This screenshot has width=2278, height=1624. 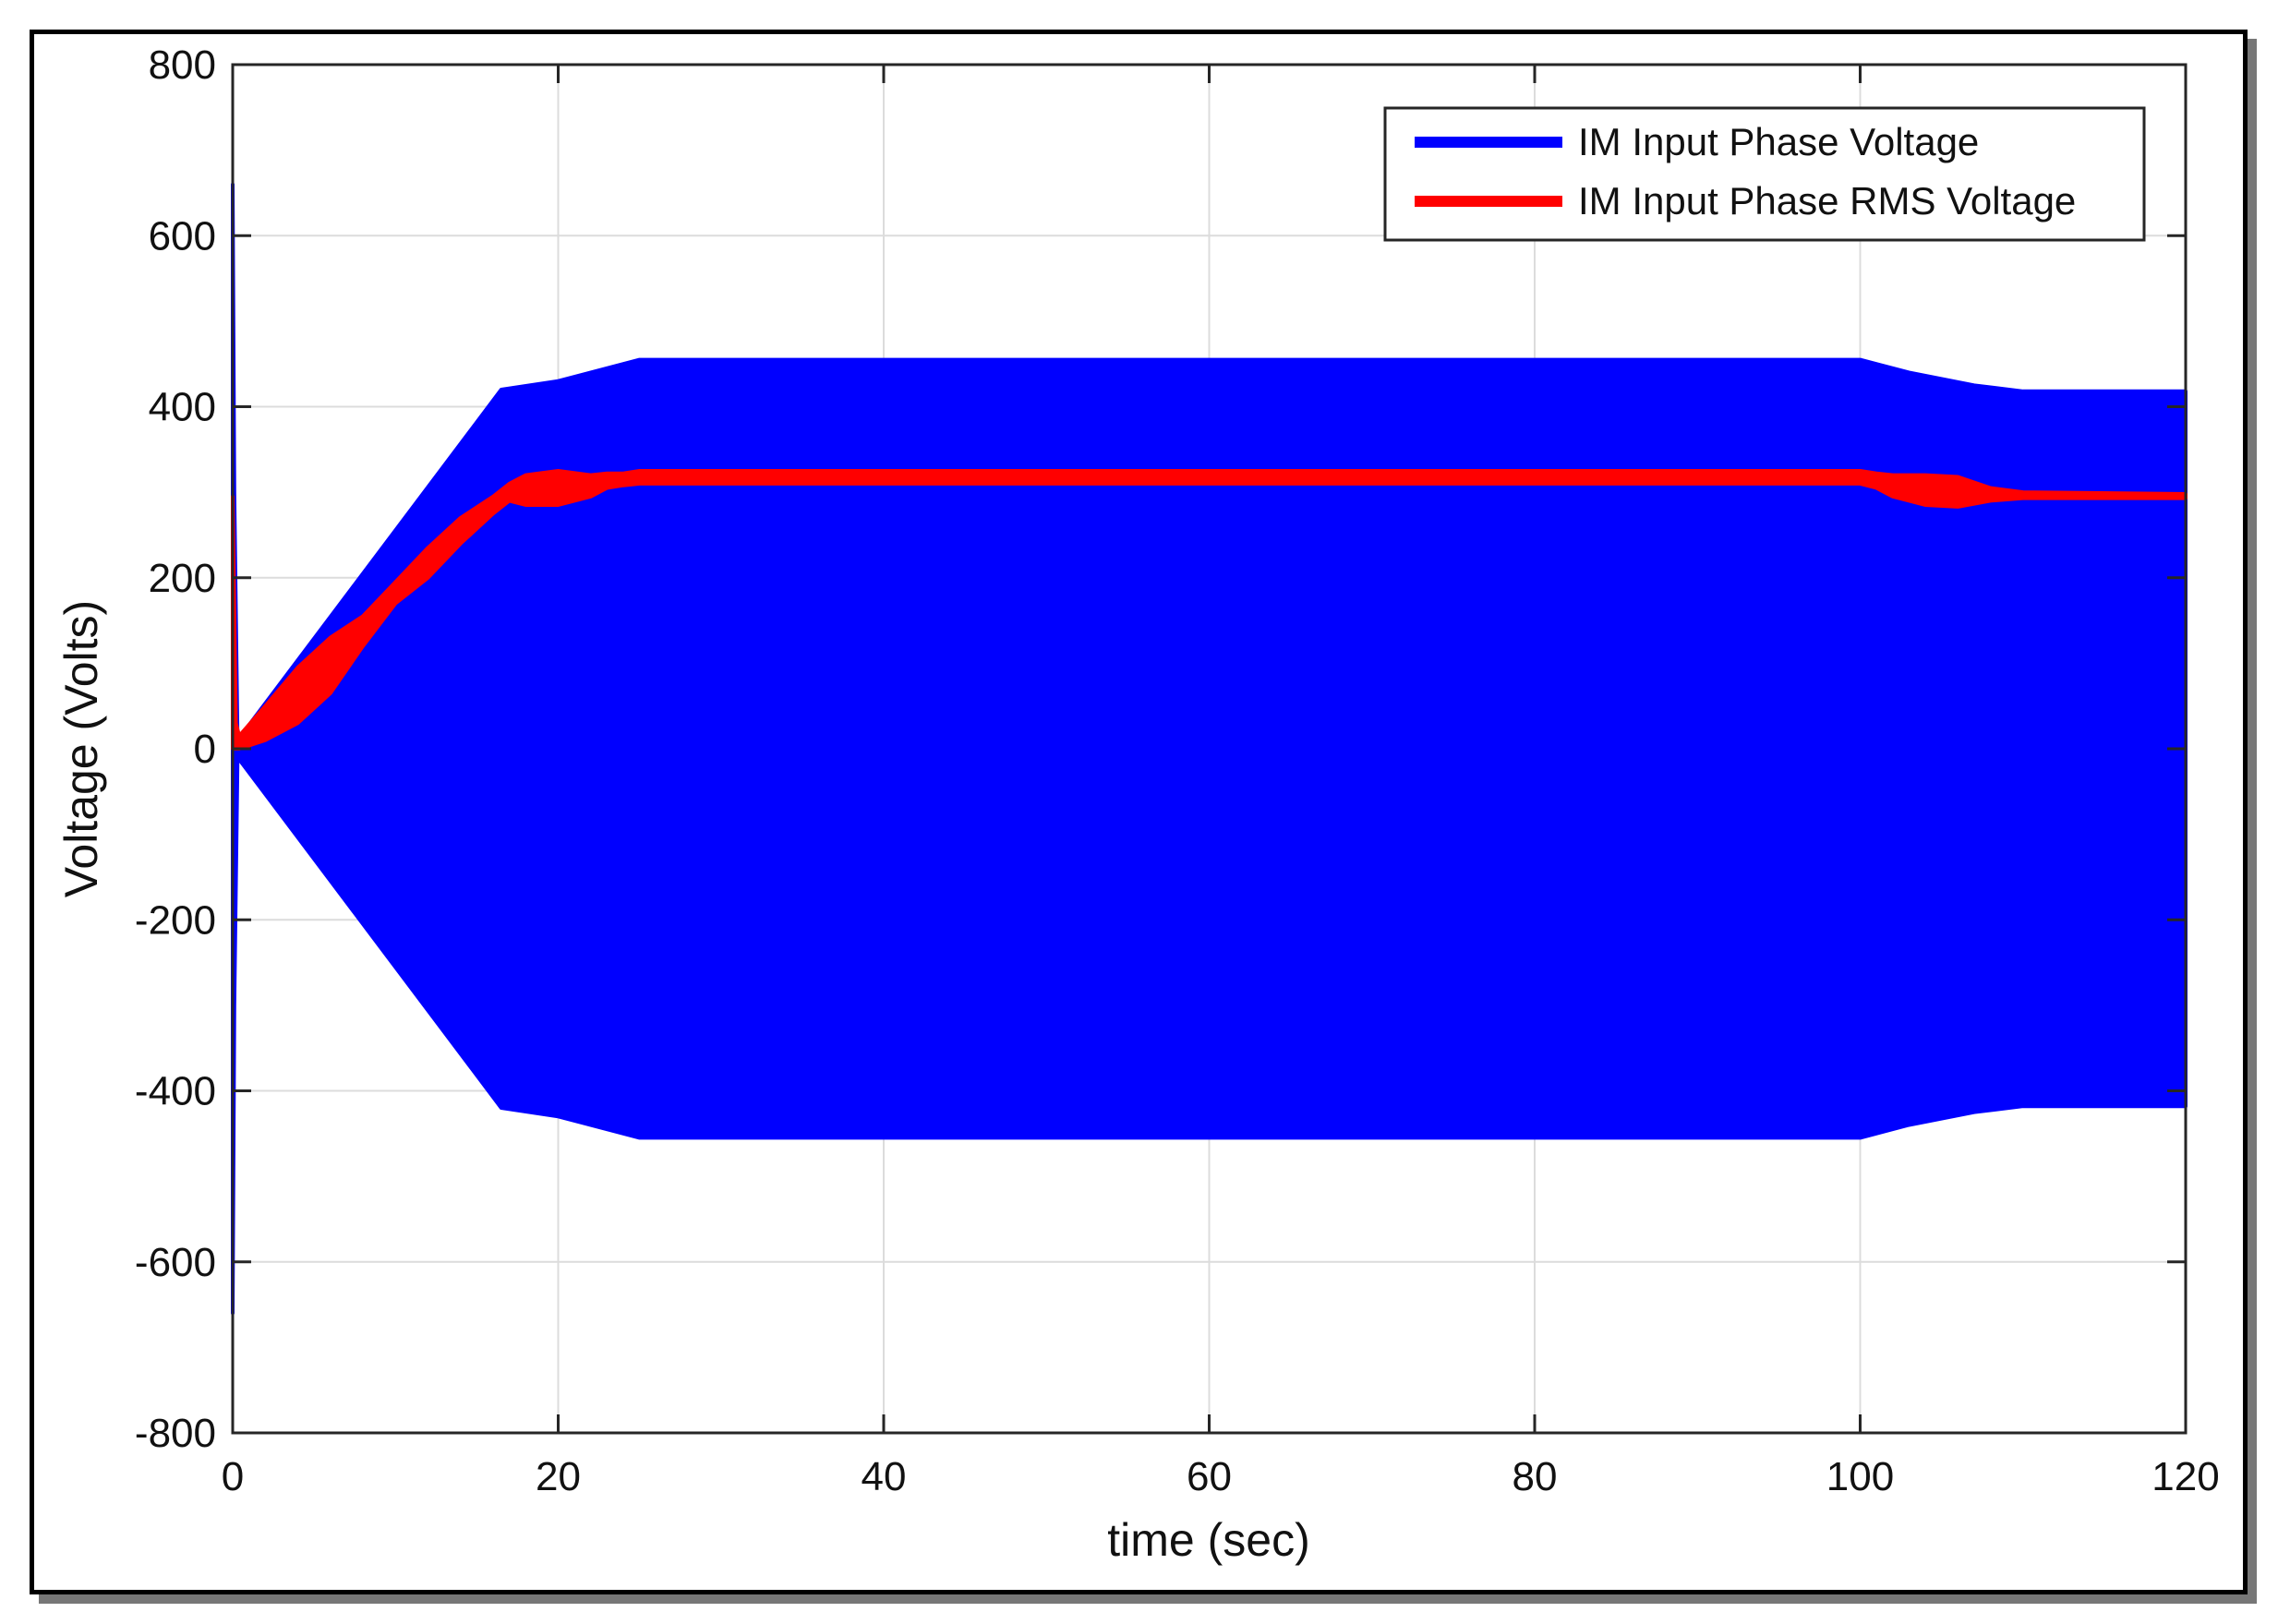 I want to click on x-tick-label: 120, so click(x=2185, y=1476).